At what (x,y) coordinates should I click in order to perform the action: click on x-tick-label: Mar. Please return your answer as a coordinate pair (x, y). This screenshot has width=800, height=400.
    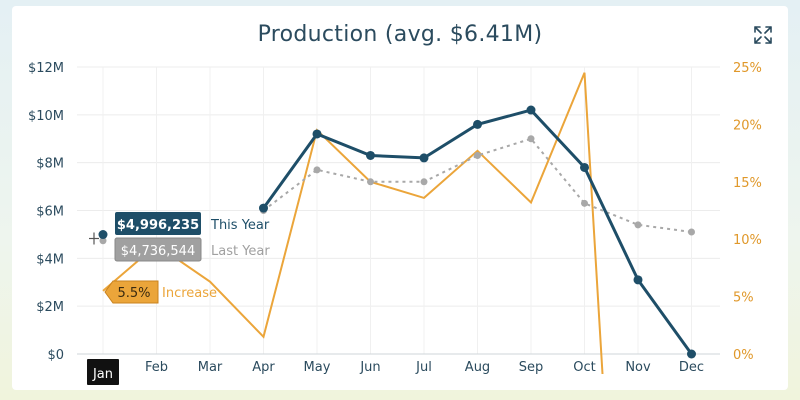
    Looking at the image, I should click on (210, 367).